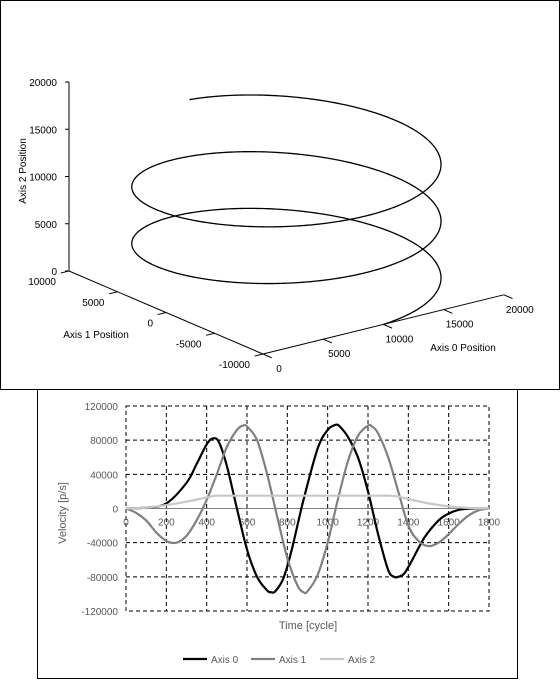 The image size is (560, 680). What do you see at coordinates (102, 407) in the screenshot?
I see `y-tick-label: 120000` at bounding box center [102, 407].